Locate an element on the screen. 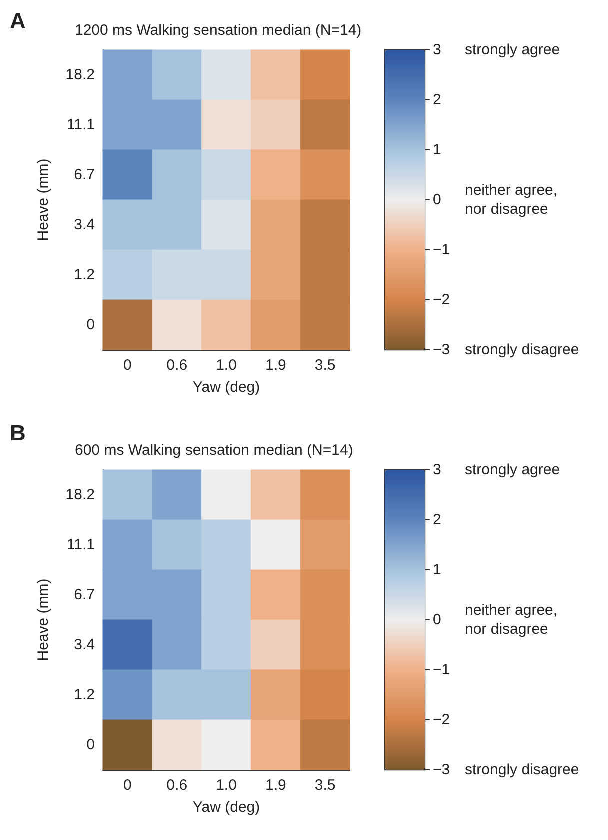 This screenshot has width=608, height=840. chart-title: 600 ms Walking sensation median (N=14) is located at coordinates (214, 450).